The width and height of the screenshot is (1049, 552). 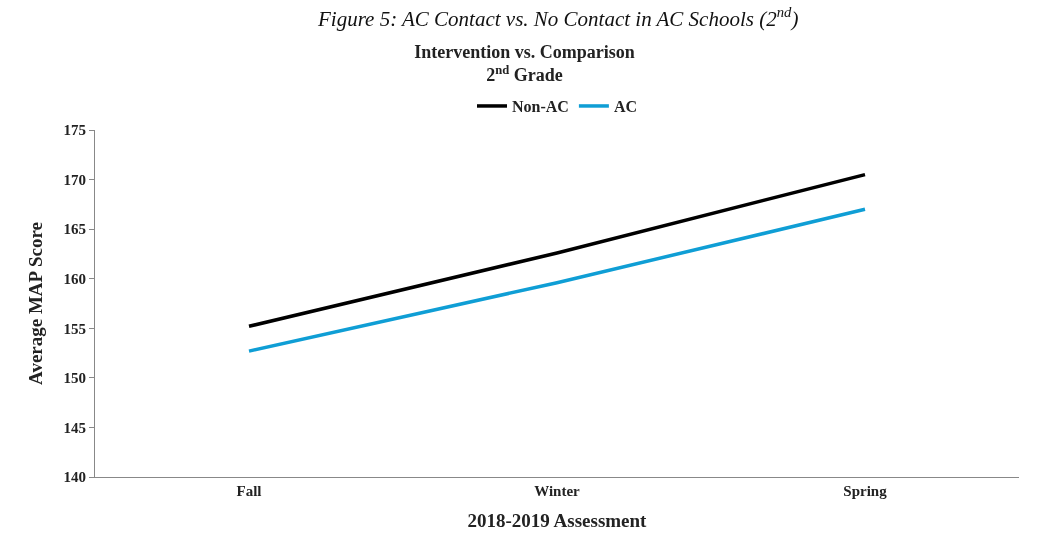 What do you see at coordinates (865, 491) in the screenshot?
I see `x-tick-label: Spring` at bounding box center [865, 491].